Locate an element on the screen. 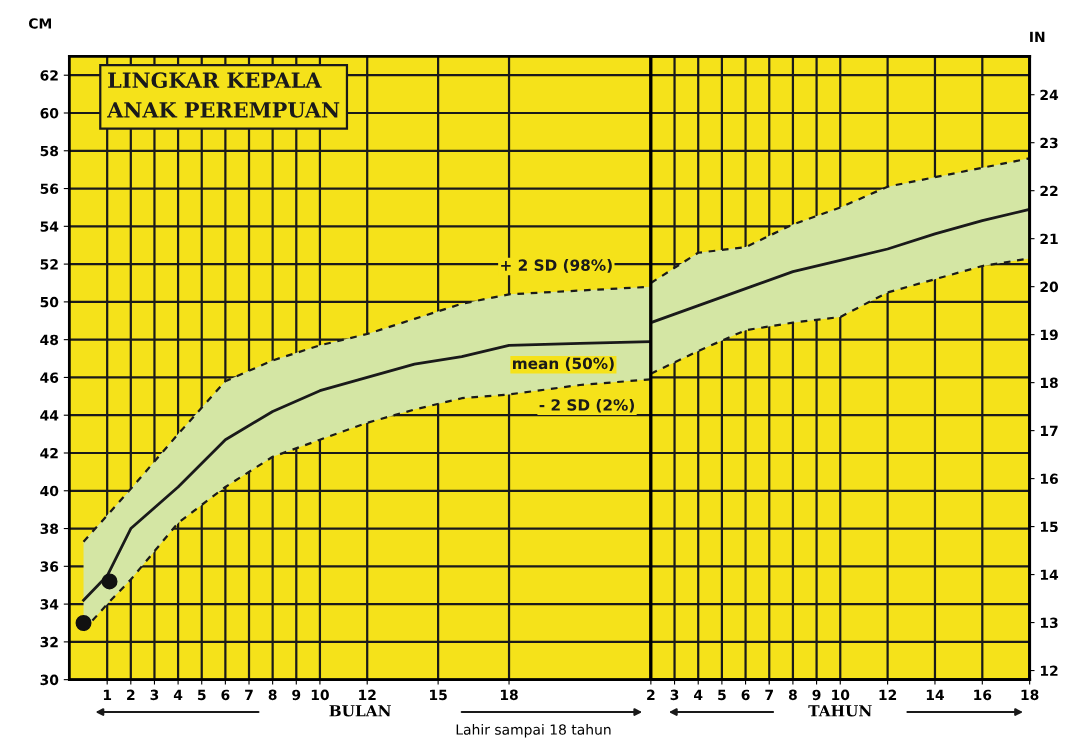 The height and width of the screenshot is (751, 1067). y2-tick-label: 19 is located at coordinates (1049, 335).